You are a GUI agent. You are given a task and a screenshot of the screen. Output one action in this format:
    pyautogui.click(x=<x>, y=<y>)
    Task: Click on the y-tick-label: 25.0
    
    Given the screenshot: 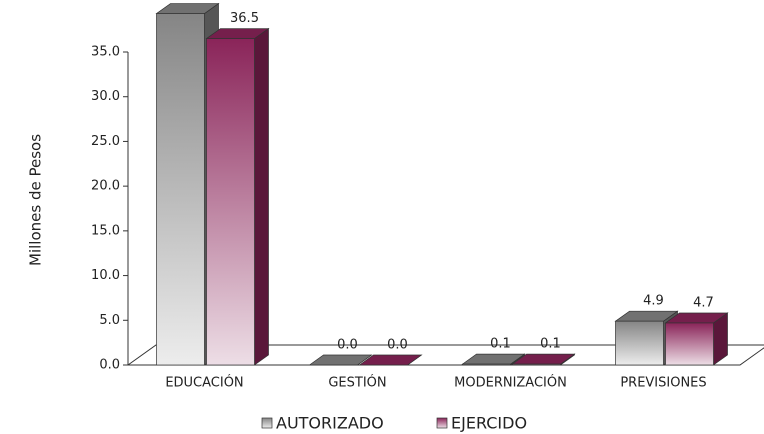 What is the action you would take?
    pyautogui.click(x=105, y=141)
    